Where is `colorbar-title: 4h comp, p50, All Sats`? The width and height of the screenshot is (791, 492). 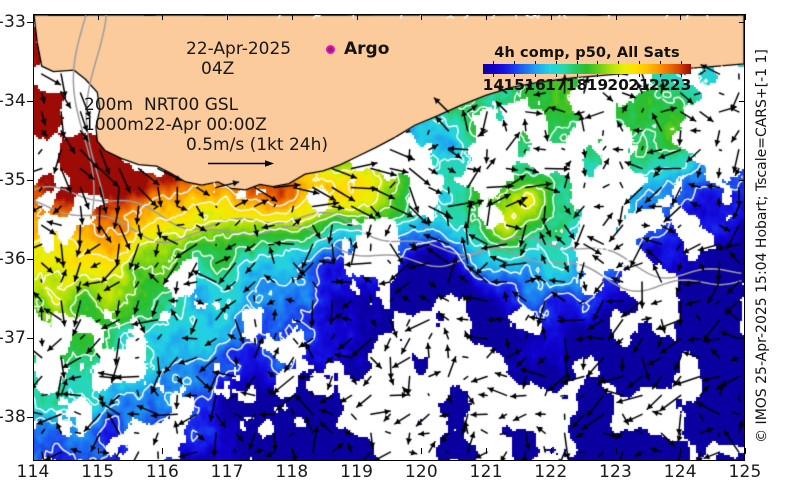
colorbar-title: 4h comp, p50, All Sats is located at coordinates (587, 53).